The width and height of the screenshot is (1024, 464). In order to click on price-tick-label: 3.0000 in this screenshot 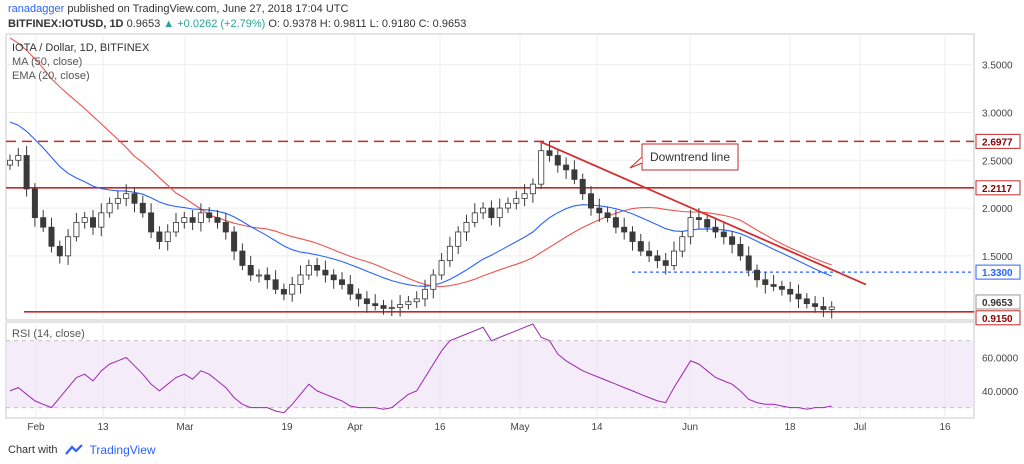, I will do `click(997, 113)`.